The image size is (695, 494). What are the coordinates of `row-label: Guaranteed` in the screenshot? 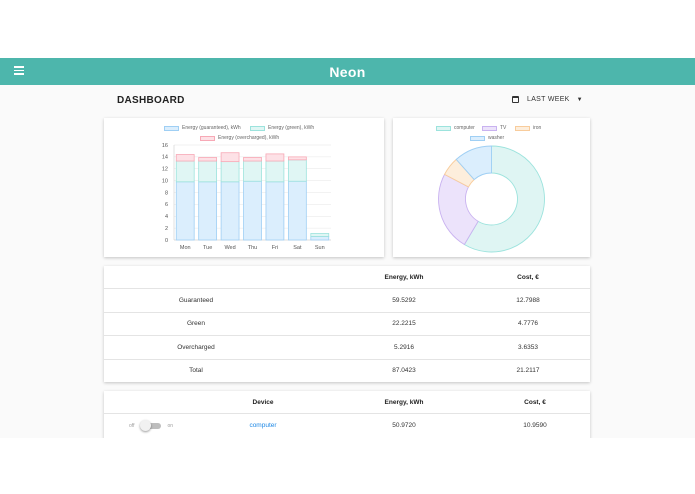 It's located at (196, 300).